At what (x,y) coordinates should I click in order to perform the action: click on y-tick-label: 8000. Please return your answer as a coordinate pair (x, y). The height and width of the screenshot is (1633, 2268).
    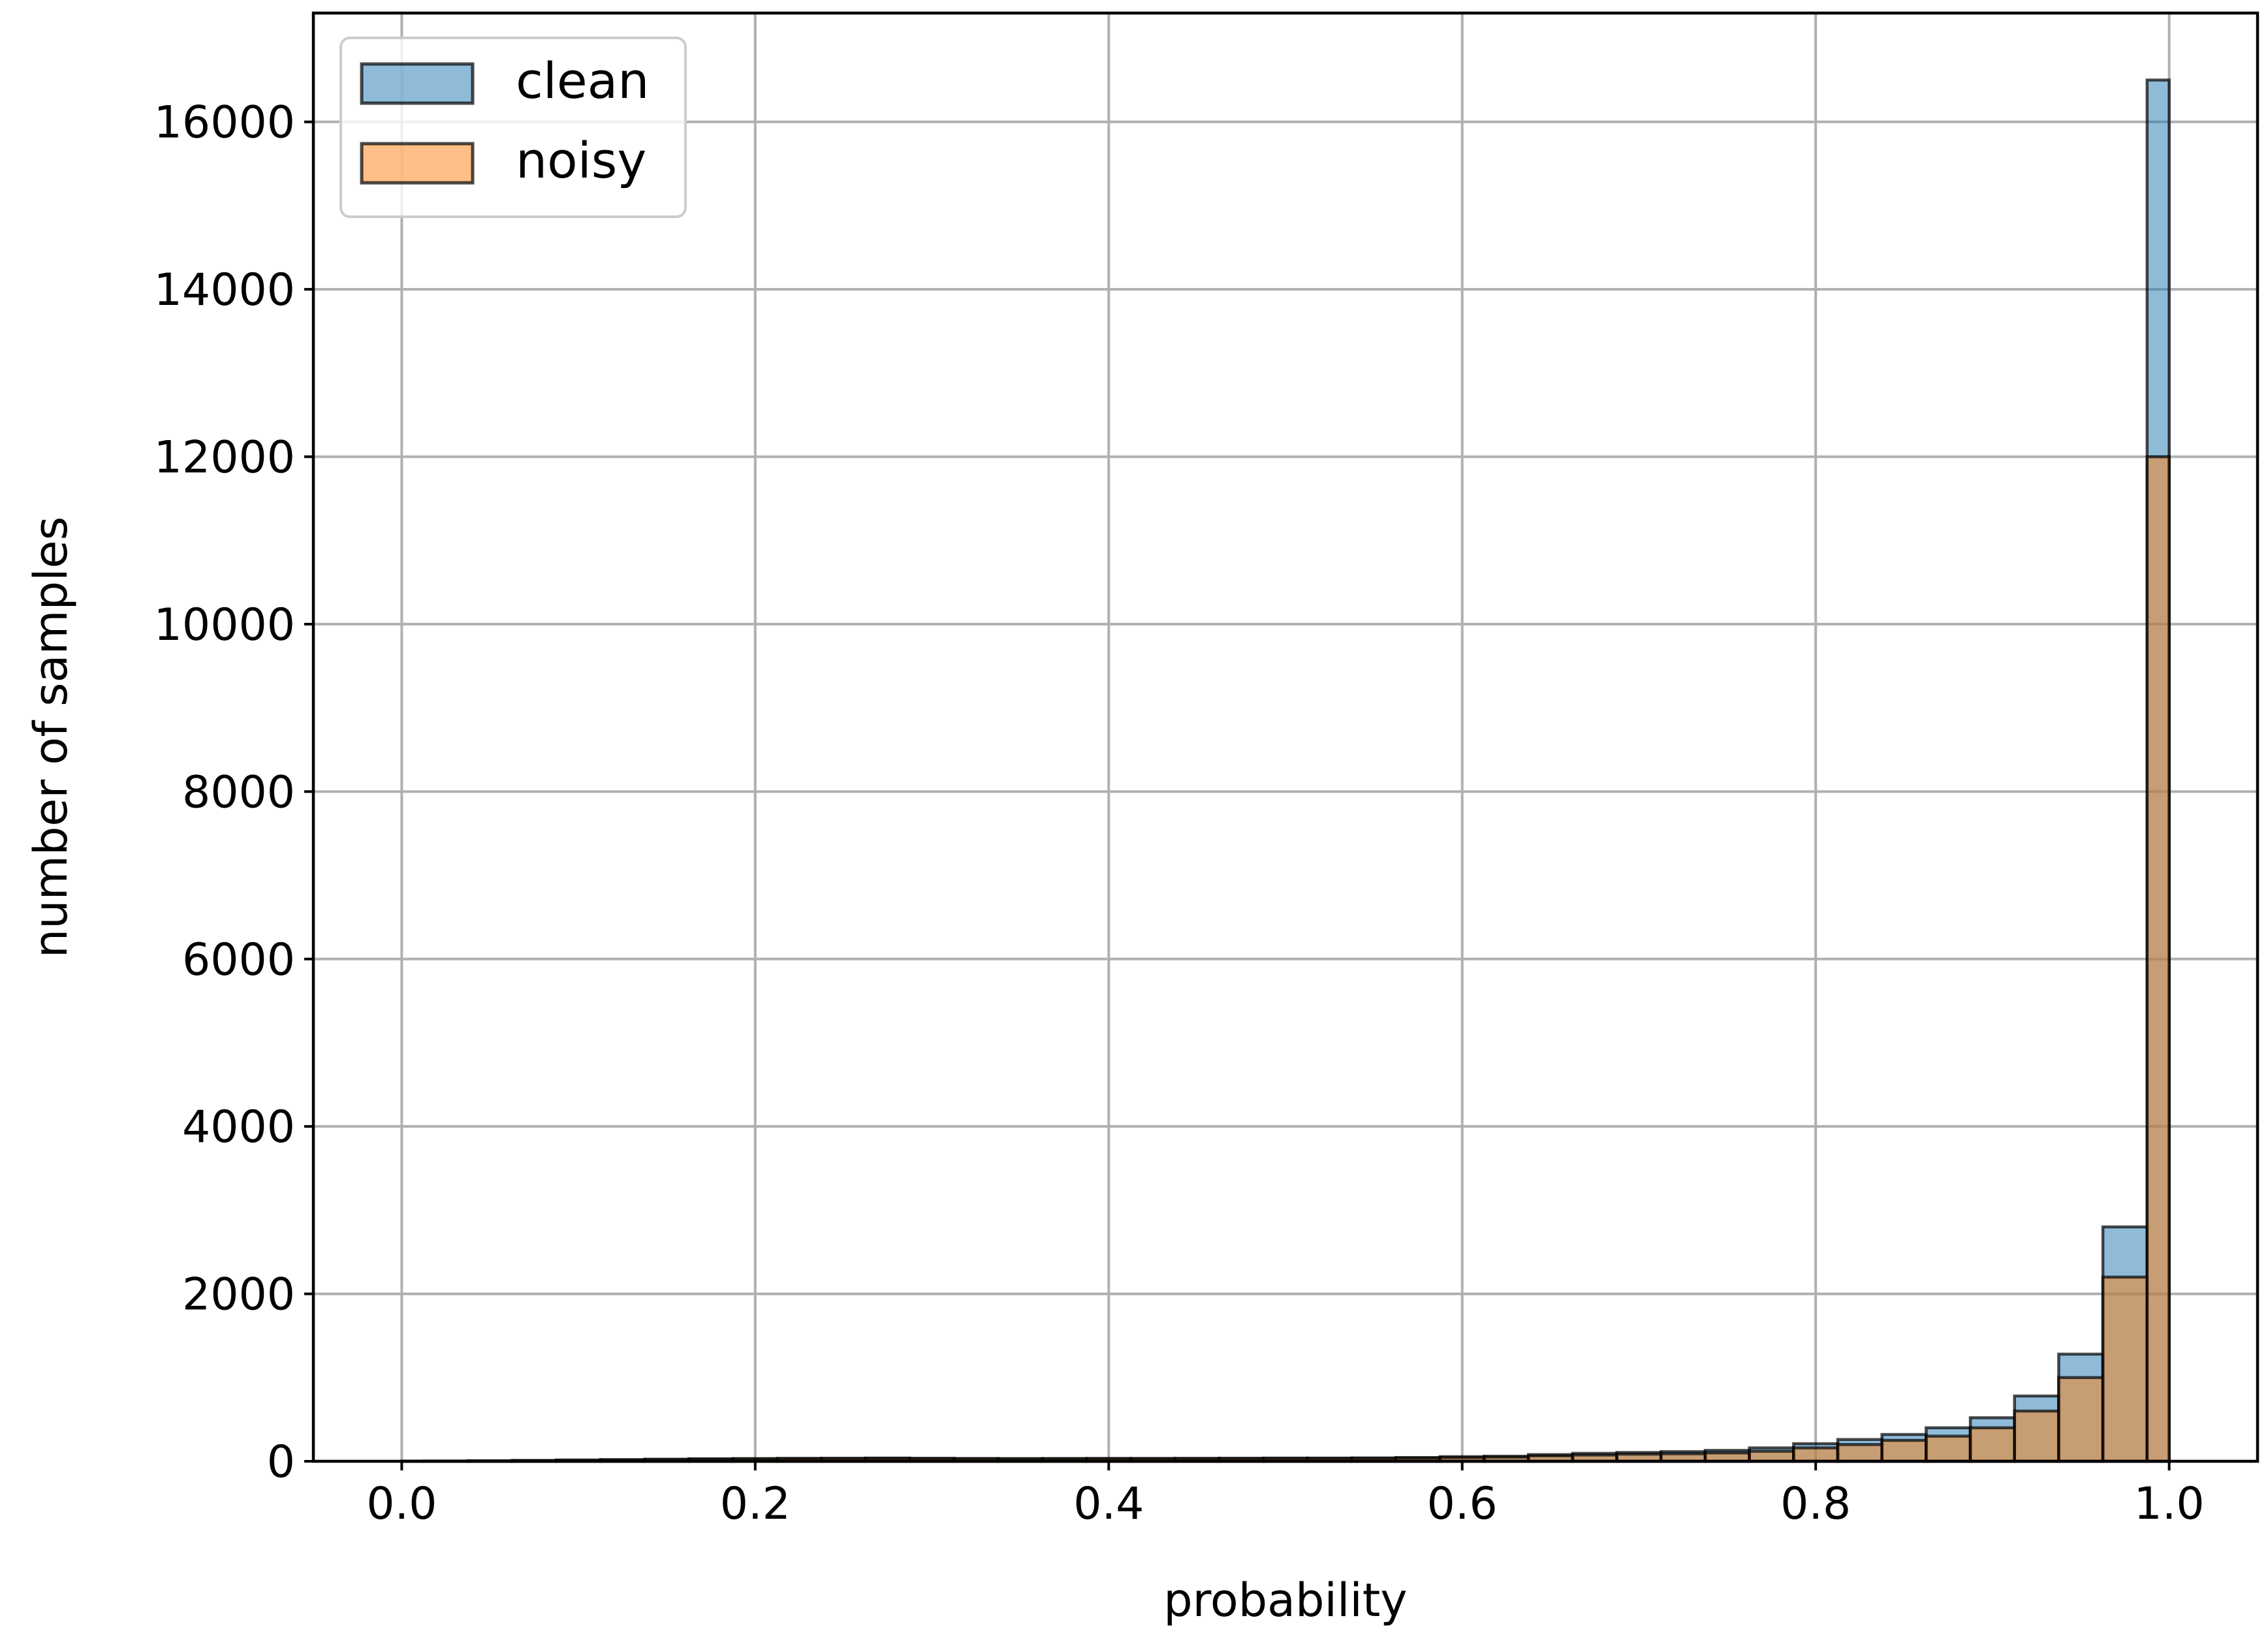
    Looking at the image, I should click on (239, 793).